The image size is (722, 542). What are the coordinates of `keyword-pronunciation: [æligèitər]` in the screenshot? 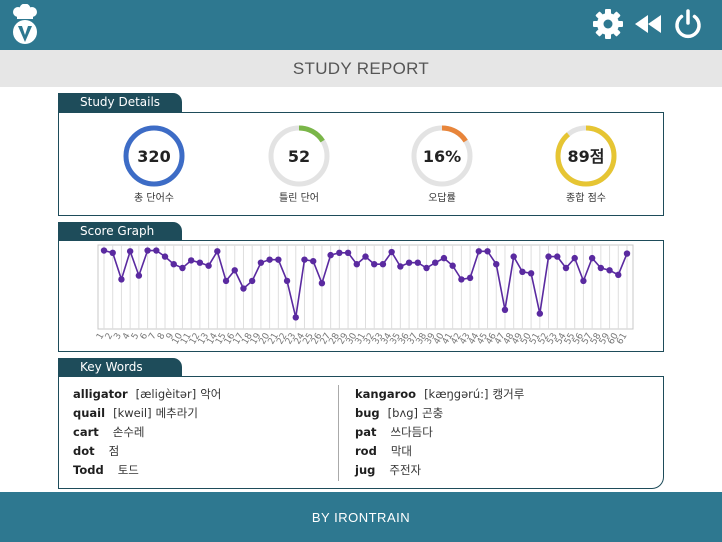 It's located at (166, 394).